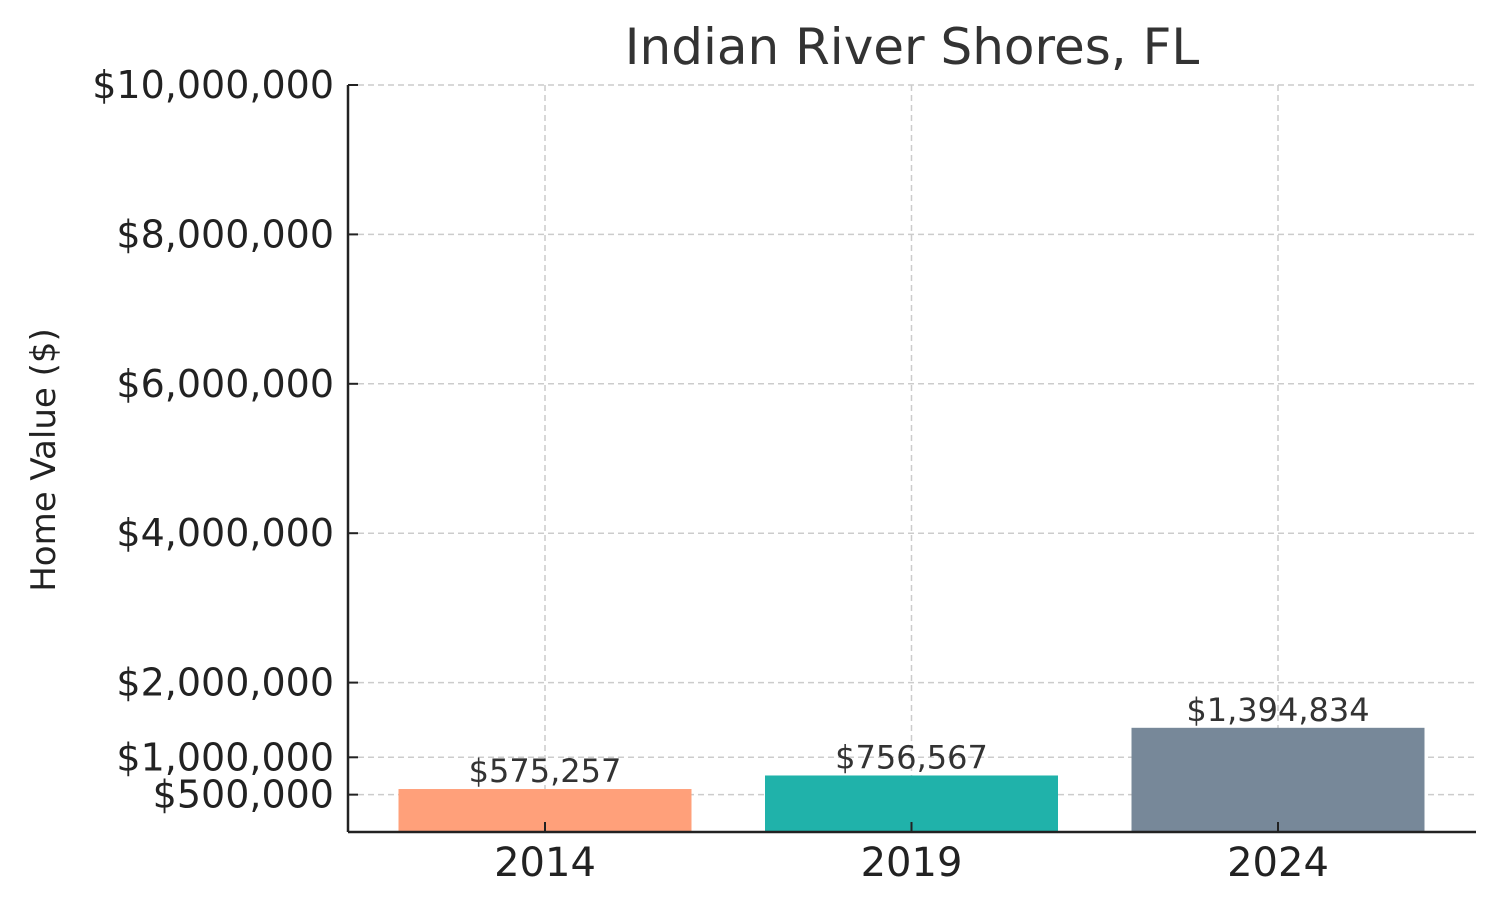  Describe the element at coordinates (912, 47) in the screenshot. I see `chart-title: Indian River Shores, FL` at that location.